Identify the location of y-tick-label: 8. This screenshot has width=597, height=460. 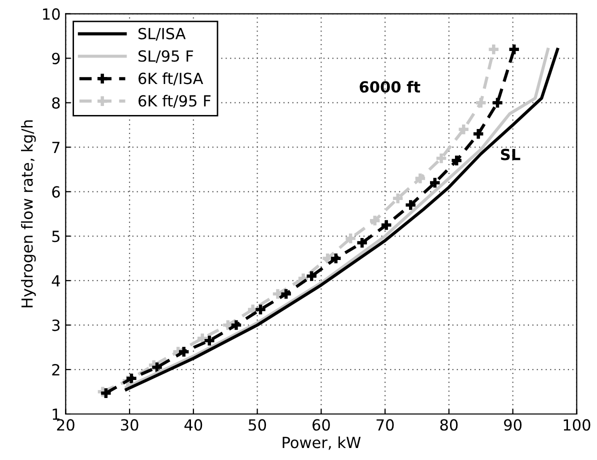
(56, 103).